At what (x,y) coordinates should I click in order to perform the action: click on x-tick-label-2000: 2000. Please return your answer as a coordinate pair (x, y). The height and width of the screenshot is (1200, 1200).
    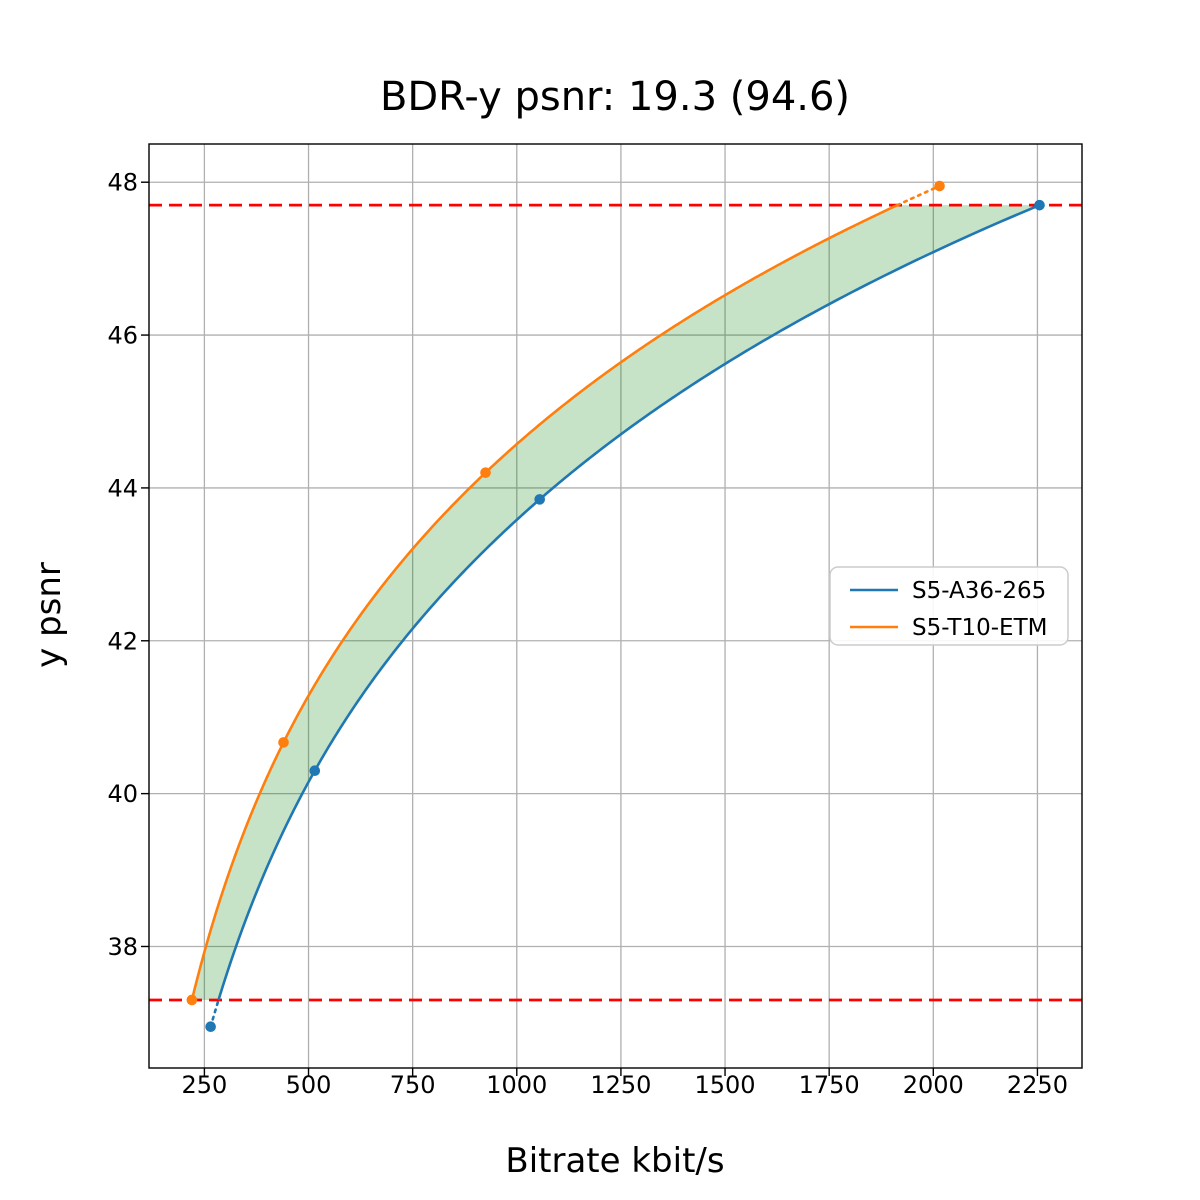
    Looking at the image, I should click on (933, 1085).